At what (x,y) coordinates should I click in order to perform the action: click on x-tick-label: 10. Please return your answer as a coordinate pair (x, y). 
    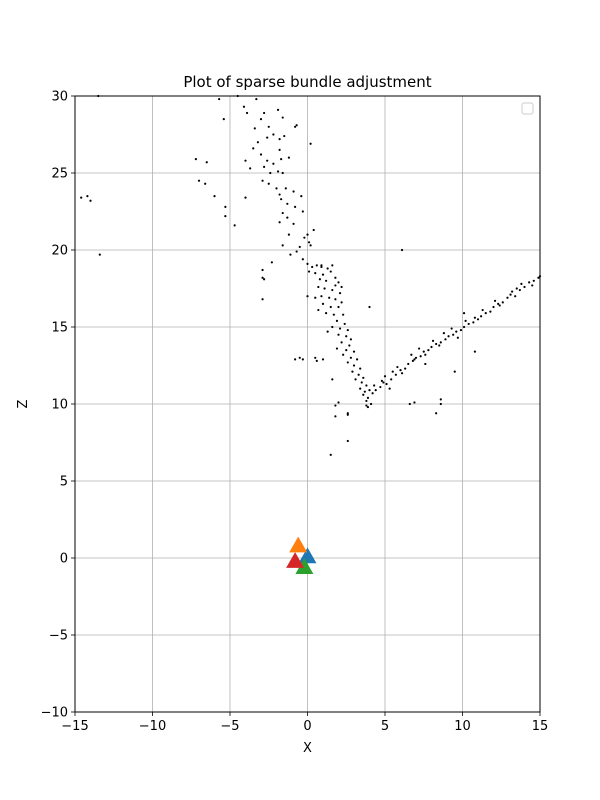
    Looking at the image, I should click on (462, 726).